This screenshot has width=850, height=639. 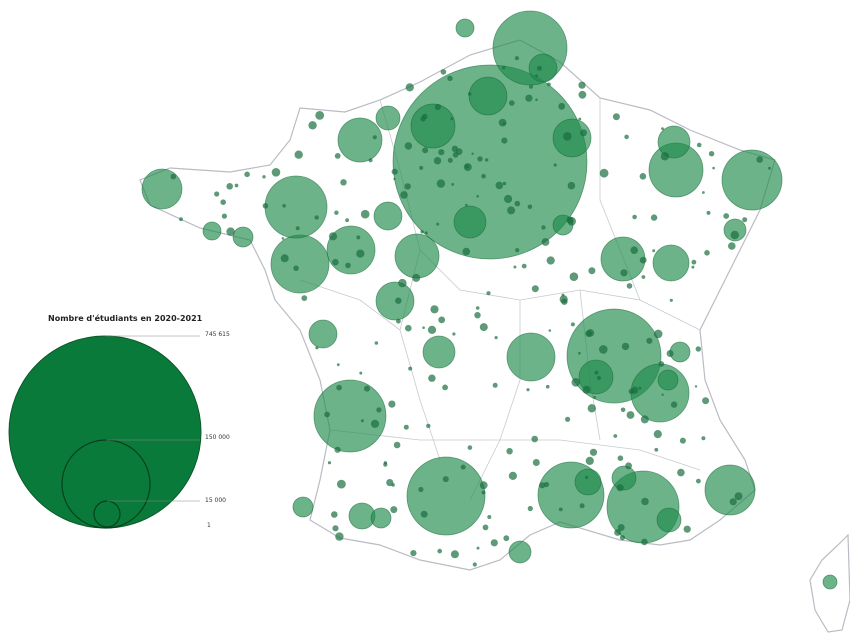 I want to click on bubble-brest, so click(x=162, y=189).